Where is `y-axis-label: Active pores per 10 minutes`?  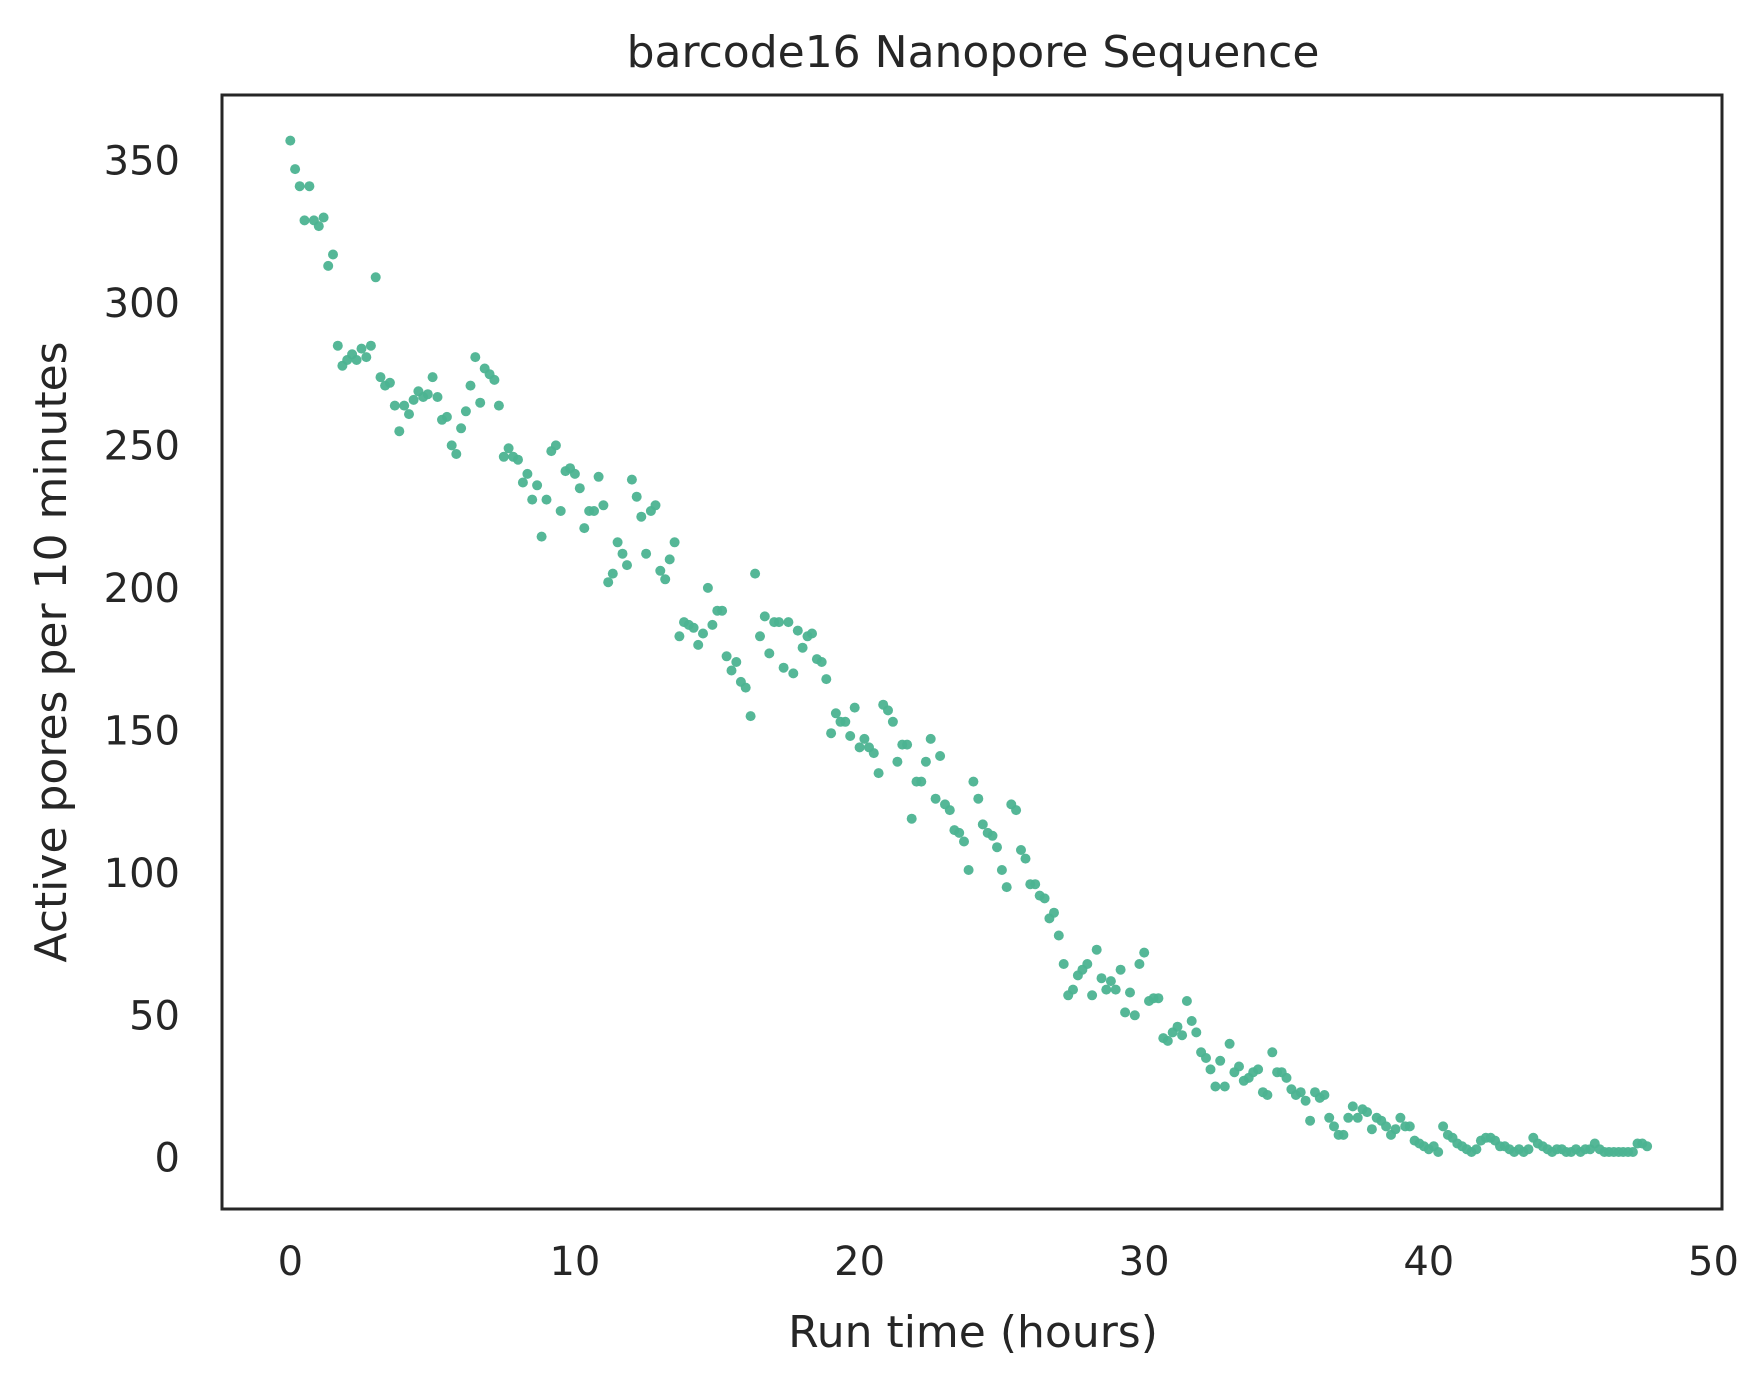
y-axis-label: Active pores per 10 minutes is located at coordinates (51, 651).